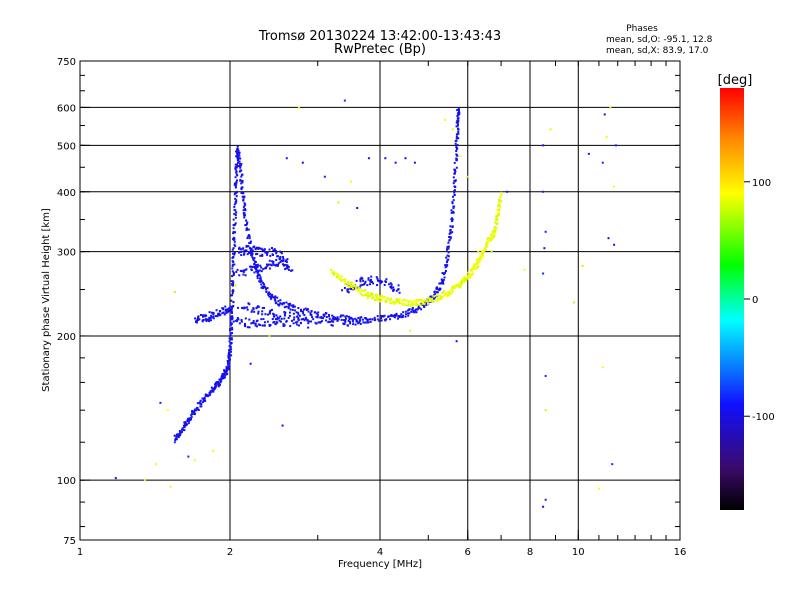  I want to click on x-tick-label: 4, so click(380, 552).